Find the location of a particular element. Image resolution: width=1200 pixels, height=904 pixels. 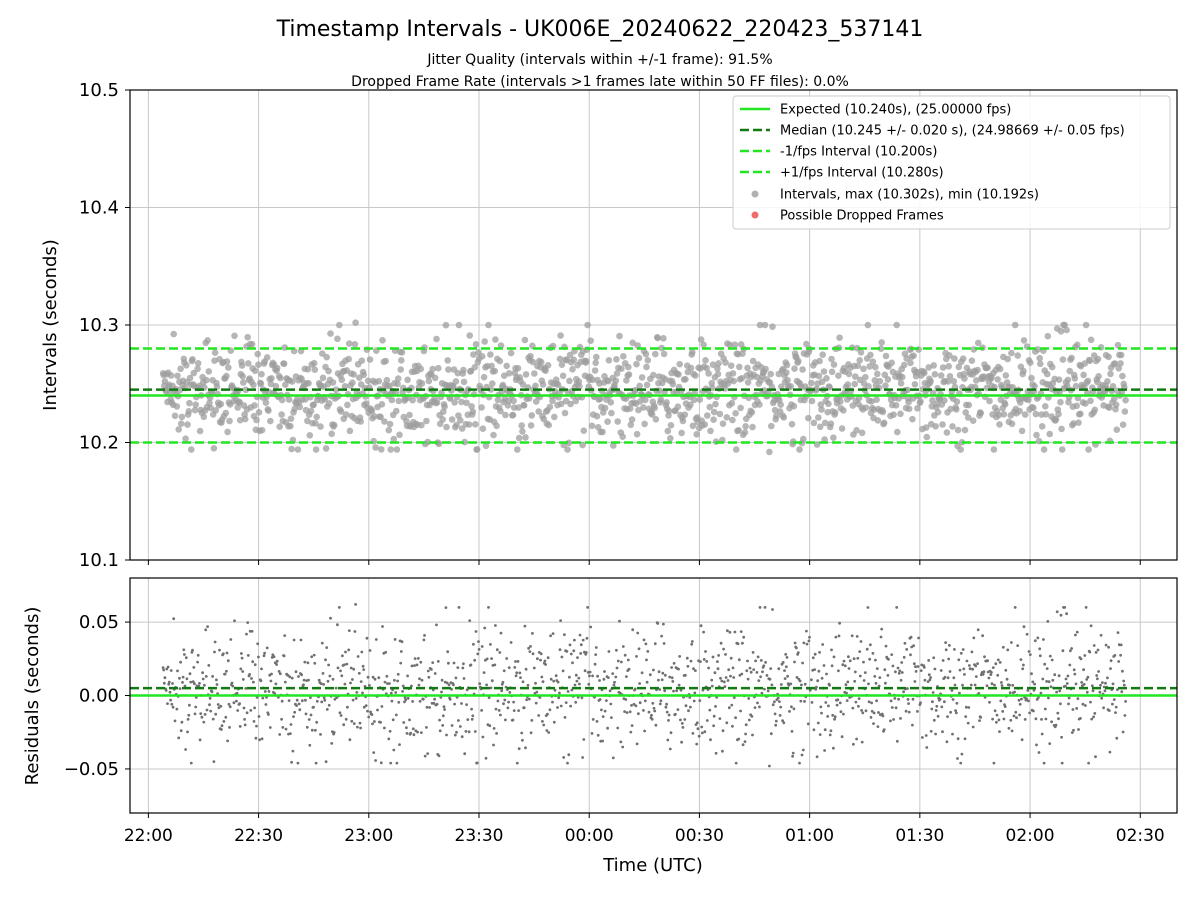

legend-intervals-marker is located at coordinates (755, 194).